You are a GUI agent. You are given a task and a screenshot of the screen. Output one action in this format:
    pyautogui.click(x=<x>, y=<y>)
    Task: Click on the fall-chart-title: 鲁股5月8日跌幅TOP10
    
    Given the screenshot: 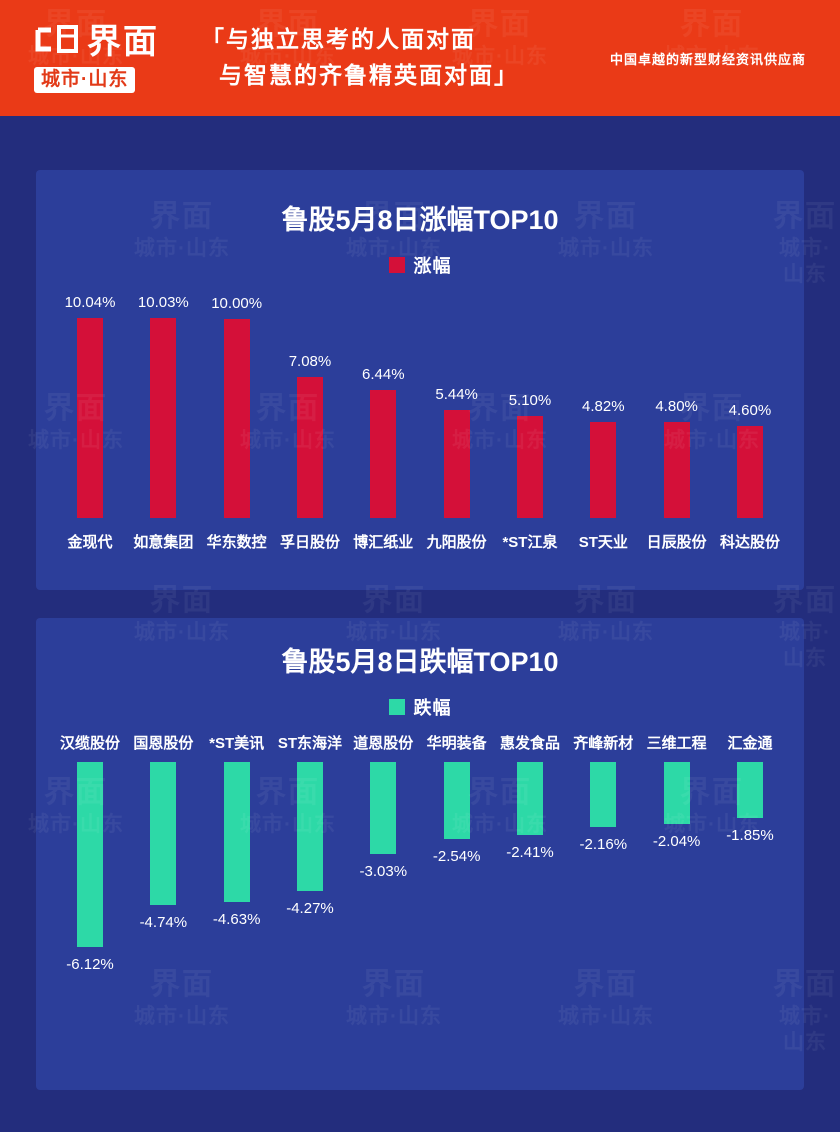 What is the action you would take?
    pyautogui.click(x=420, y=662)
    